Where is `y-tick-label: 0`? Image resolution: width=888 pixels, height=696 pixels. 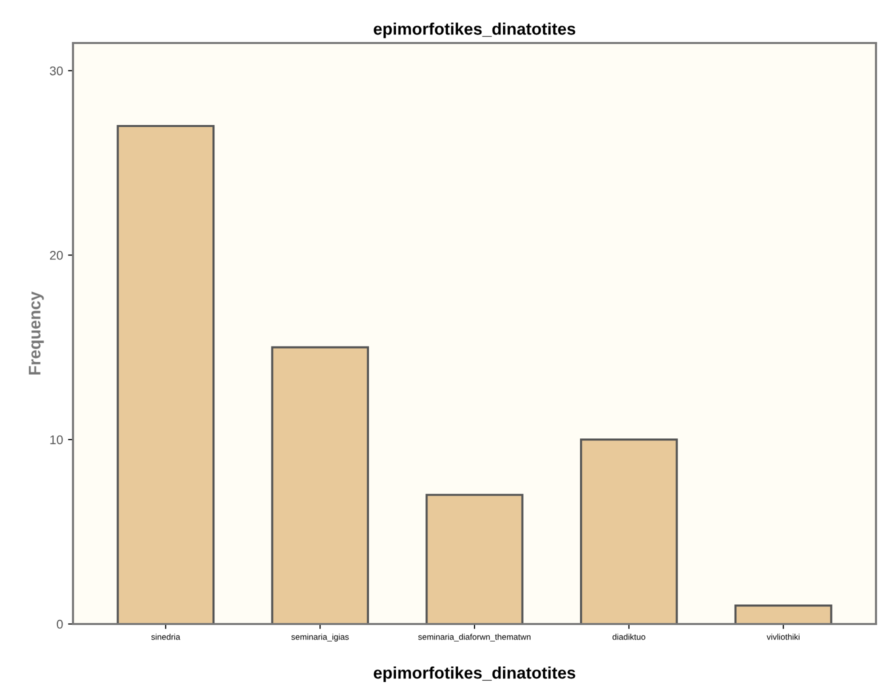 y-tick-label: 0 is located at coordinates (59, 624).